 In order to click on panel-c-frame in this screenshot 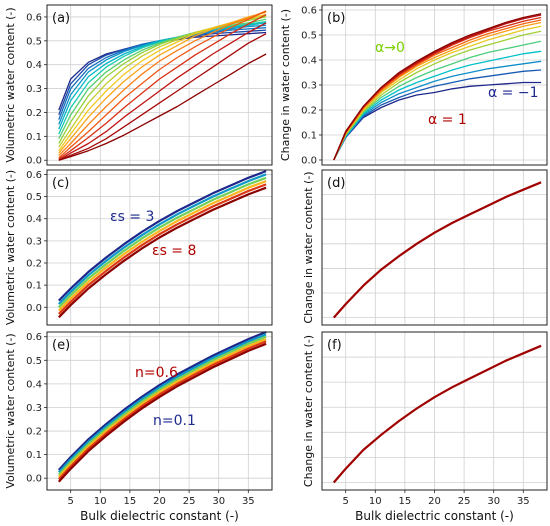, I will do `click(159, 247)`.